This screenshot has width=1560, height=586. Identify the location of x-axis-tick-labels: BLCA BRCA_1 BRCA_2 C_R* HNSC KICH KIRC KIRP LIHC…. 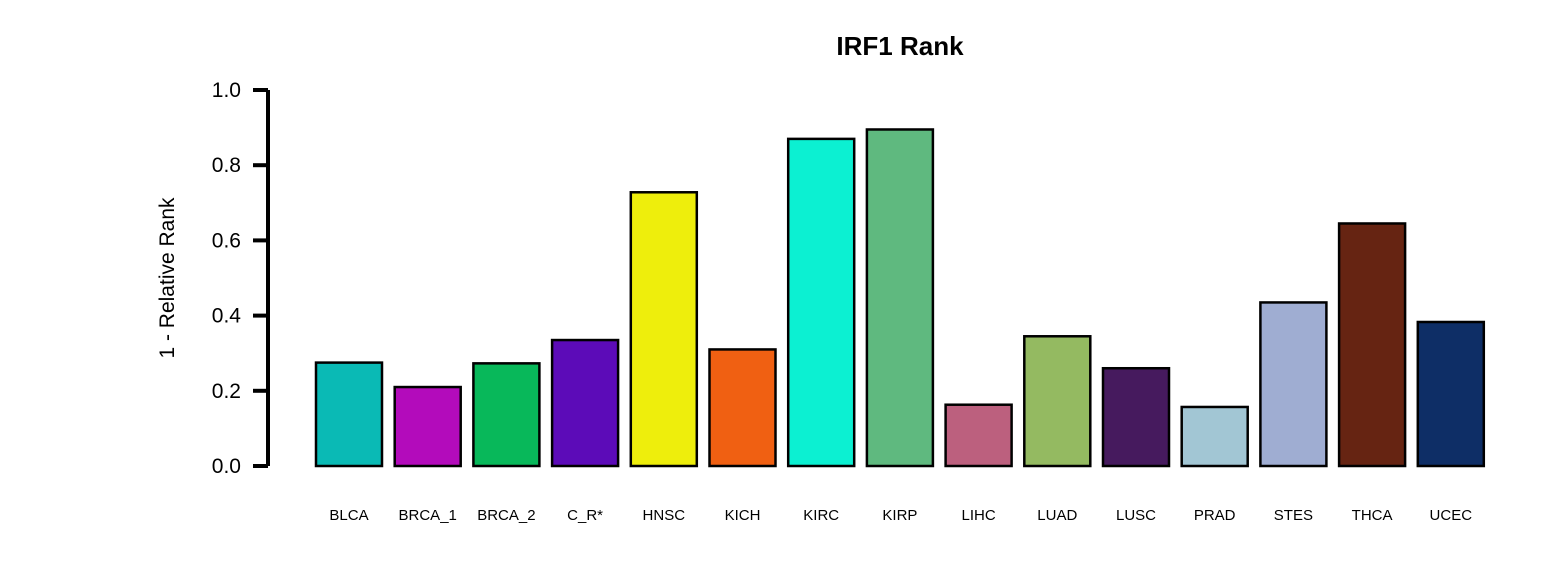
(900, 515).